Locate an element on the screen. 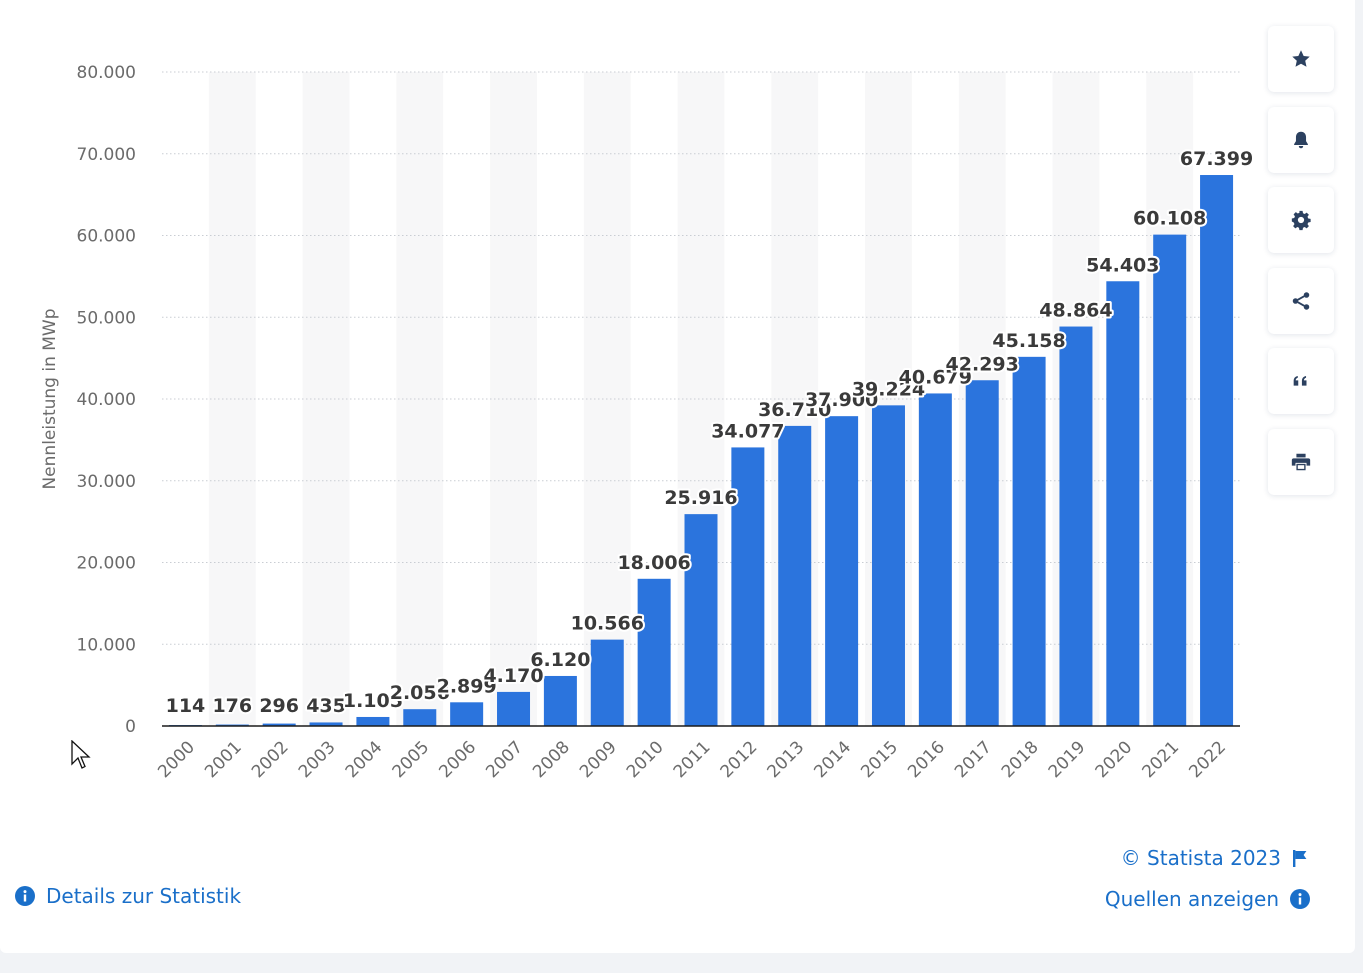  data-label: 296 is located at coordinates (279, 706).